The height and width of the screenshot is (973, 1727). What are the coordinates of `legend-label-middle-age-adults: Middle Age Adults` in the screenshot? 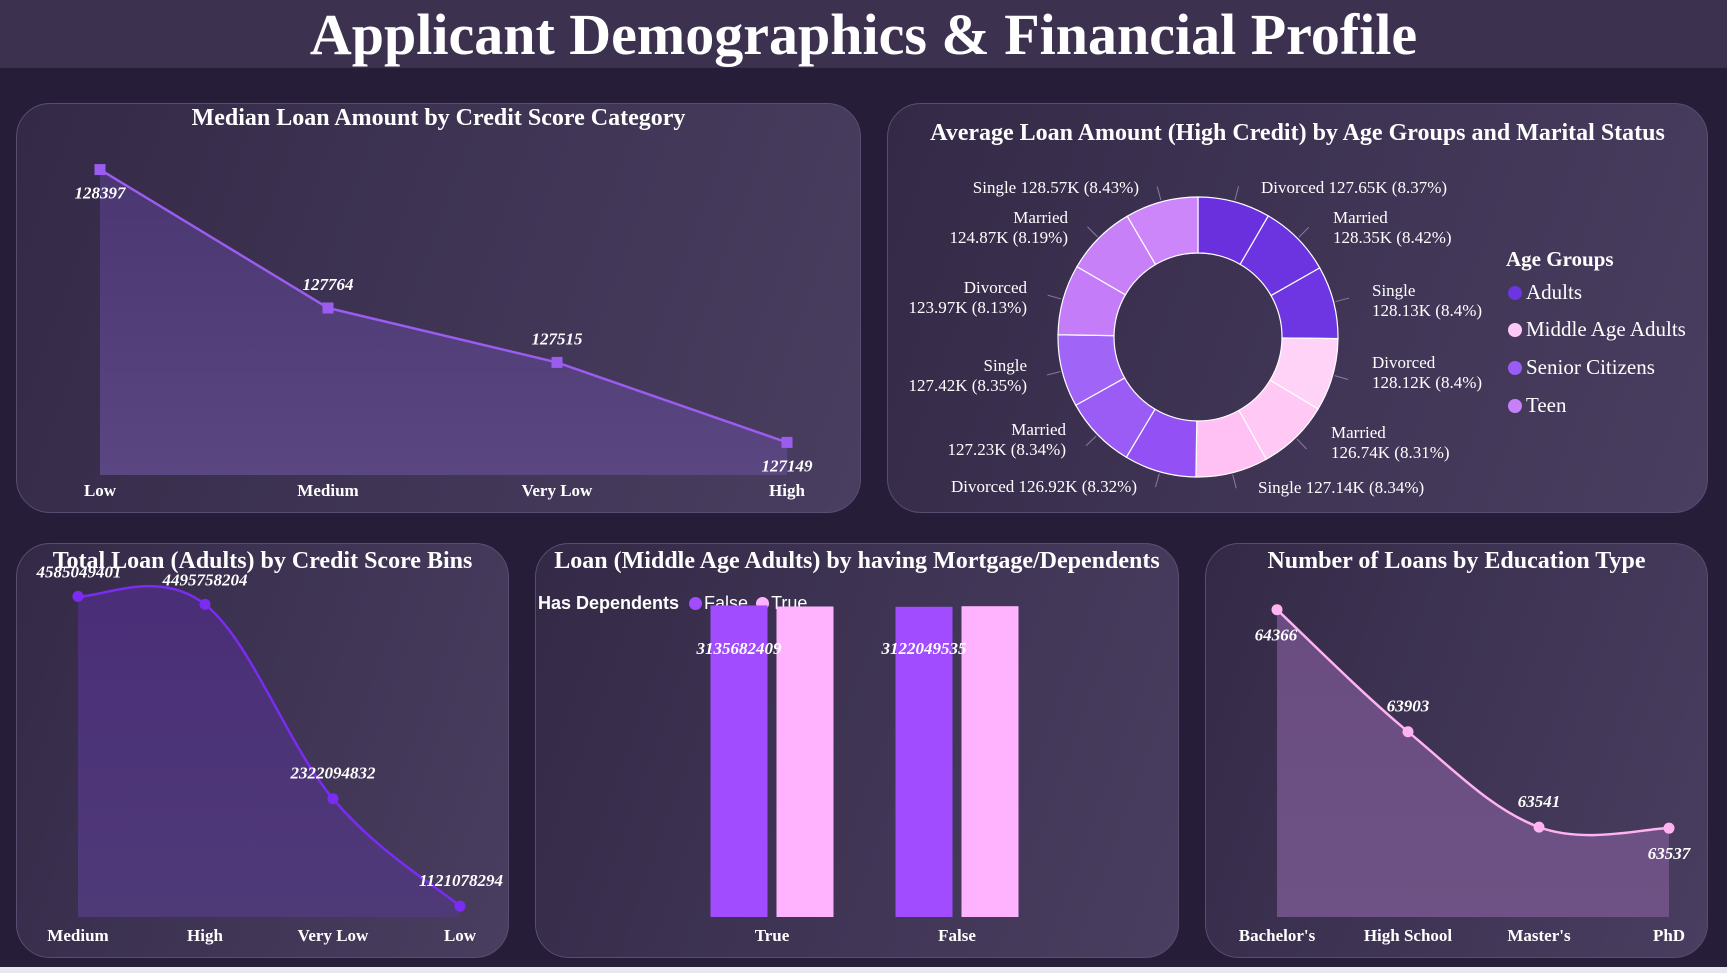 It's located at (1606, 329).